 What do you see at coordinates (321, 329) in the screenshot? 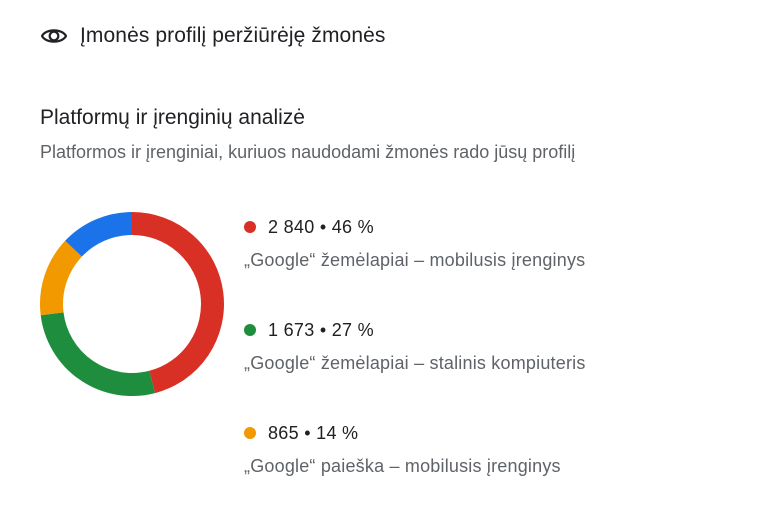
I see `legend-value: 1 673 • 27 %` at bounding box center [321, 329].